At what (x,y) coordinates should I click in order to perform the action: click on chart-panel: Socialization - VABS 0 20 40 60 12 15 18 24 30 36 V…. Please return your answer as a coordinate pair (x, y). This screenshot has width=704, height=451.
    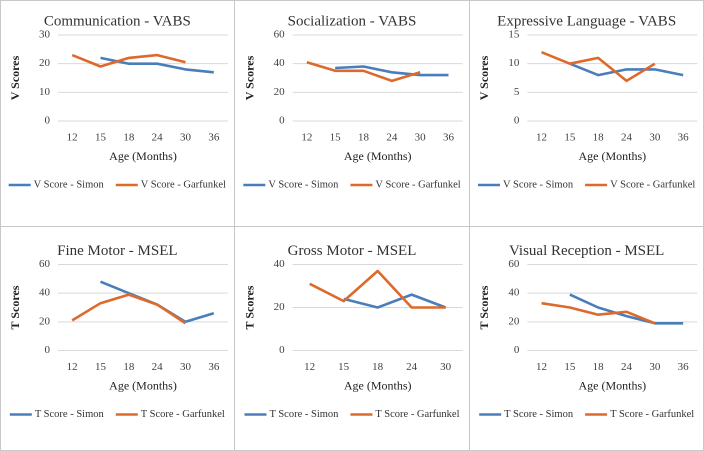
    Looking at the image, I should click on (352, 101).